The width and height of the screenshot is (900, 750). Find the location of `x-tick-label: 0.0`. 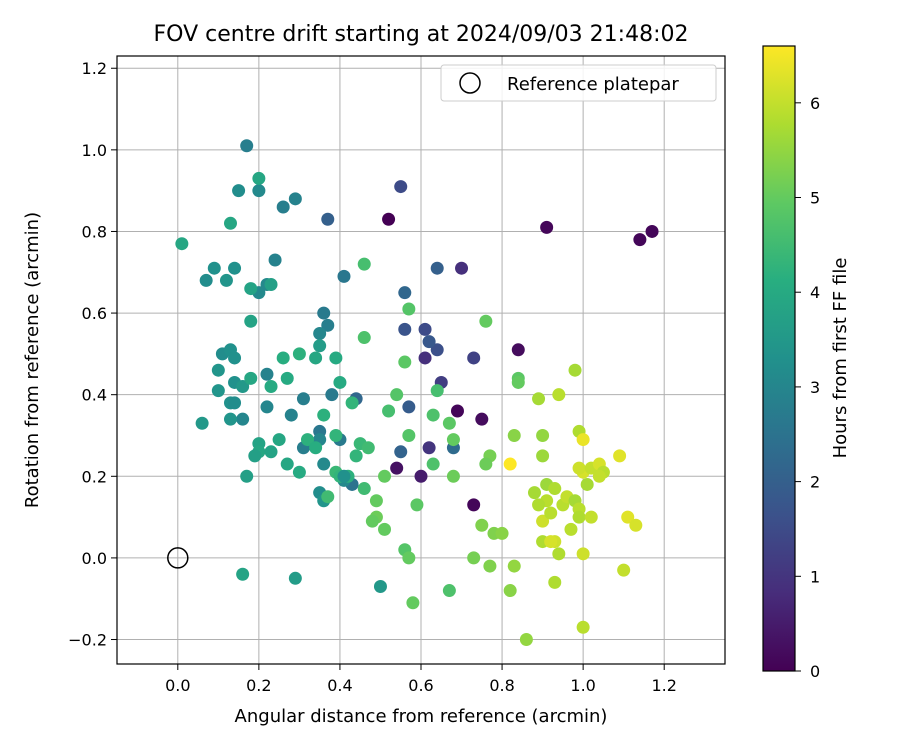

x-tick-label: 0.0 is located at coordinates (177, 685).